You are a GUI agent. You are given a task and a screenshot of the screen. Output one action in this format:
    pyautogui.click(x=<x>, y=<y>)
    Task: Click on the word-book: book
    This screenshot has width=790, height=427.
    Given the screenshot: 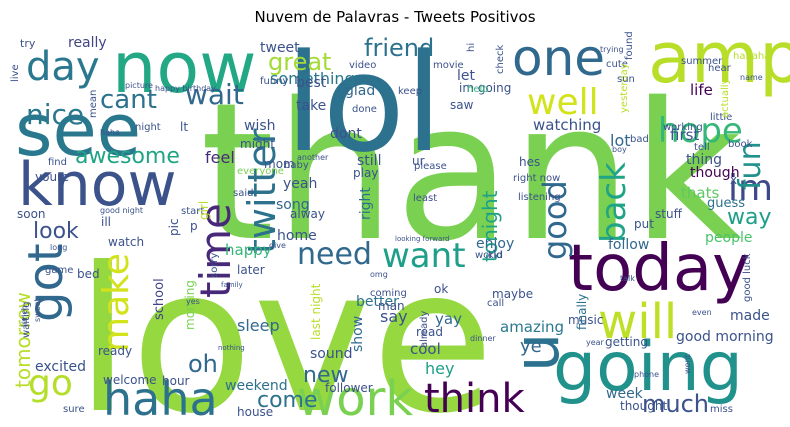 What is the action you would take?
    pyautogui.click(x=740, y=144)
    